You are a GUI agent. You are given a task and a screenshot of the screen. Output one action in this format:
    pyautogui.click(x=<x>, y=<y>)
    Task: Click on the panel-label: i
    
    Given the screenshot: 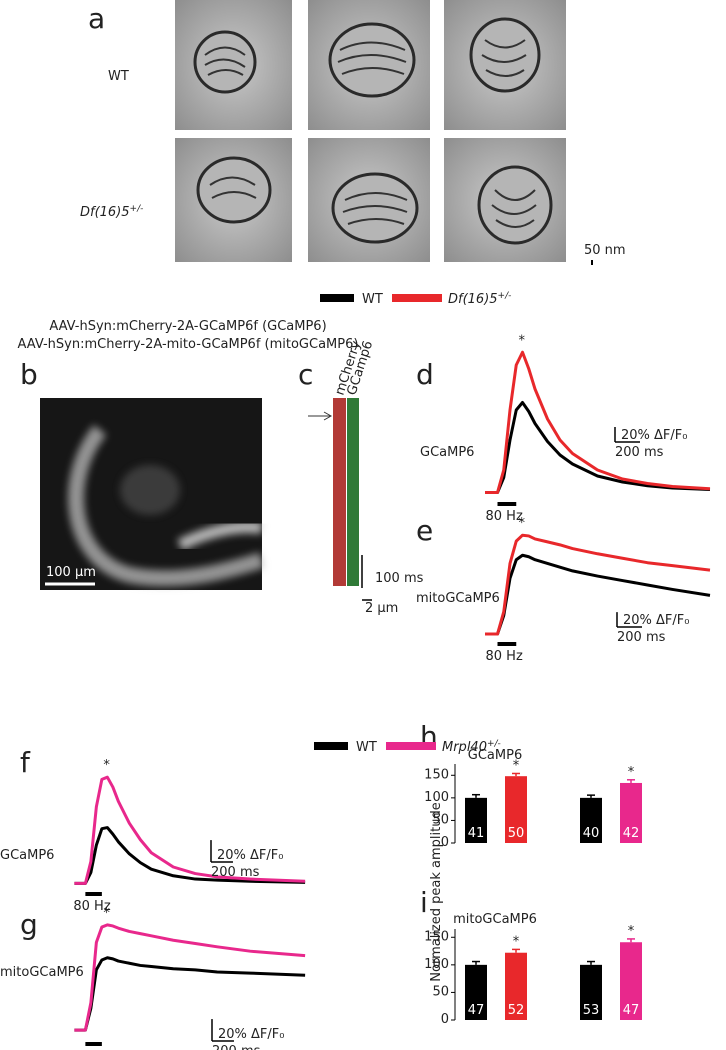 What is the action you would take?
    pyautogui.click(x=424, y=902)
    